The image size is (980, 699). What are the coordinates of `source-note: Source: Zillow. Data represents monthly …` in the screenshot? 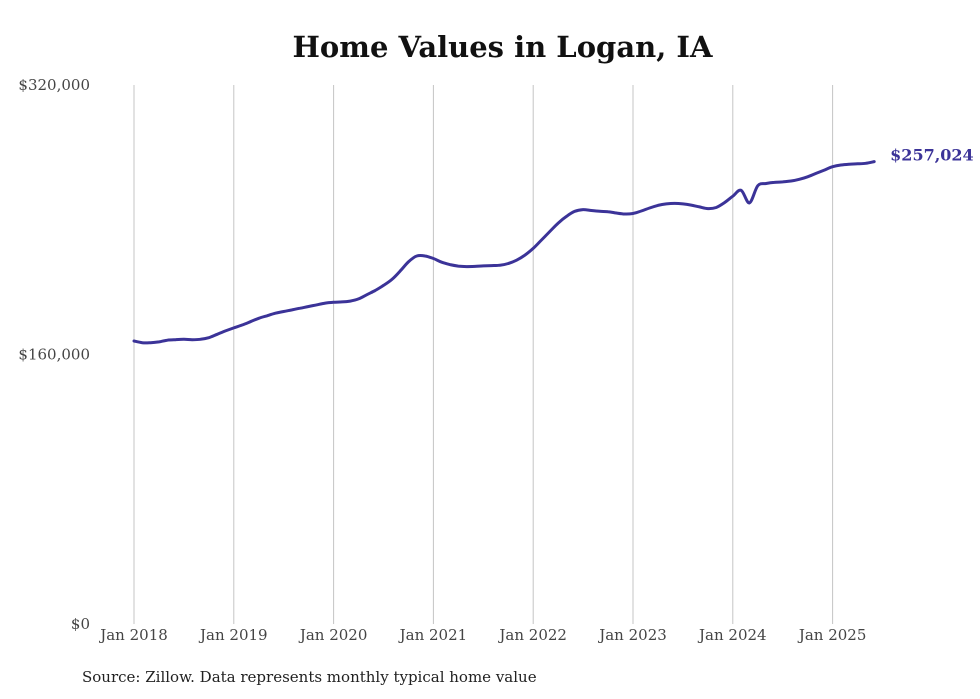 It's located at (309, 677).